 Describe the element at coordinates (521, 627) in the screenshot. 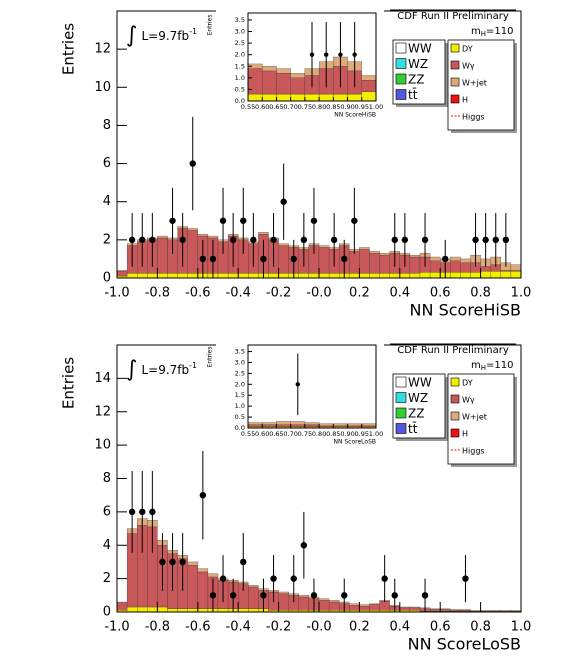

I see `x-tick-label: 1.0` at that location.